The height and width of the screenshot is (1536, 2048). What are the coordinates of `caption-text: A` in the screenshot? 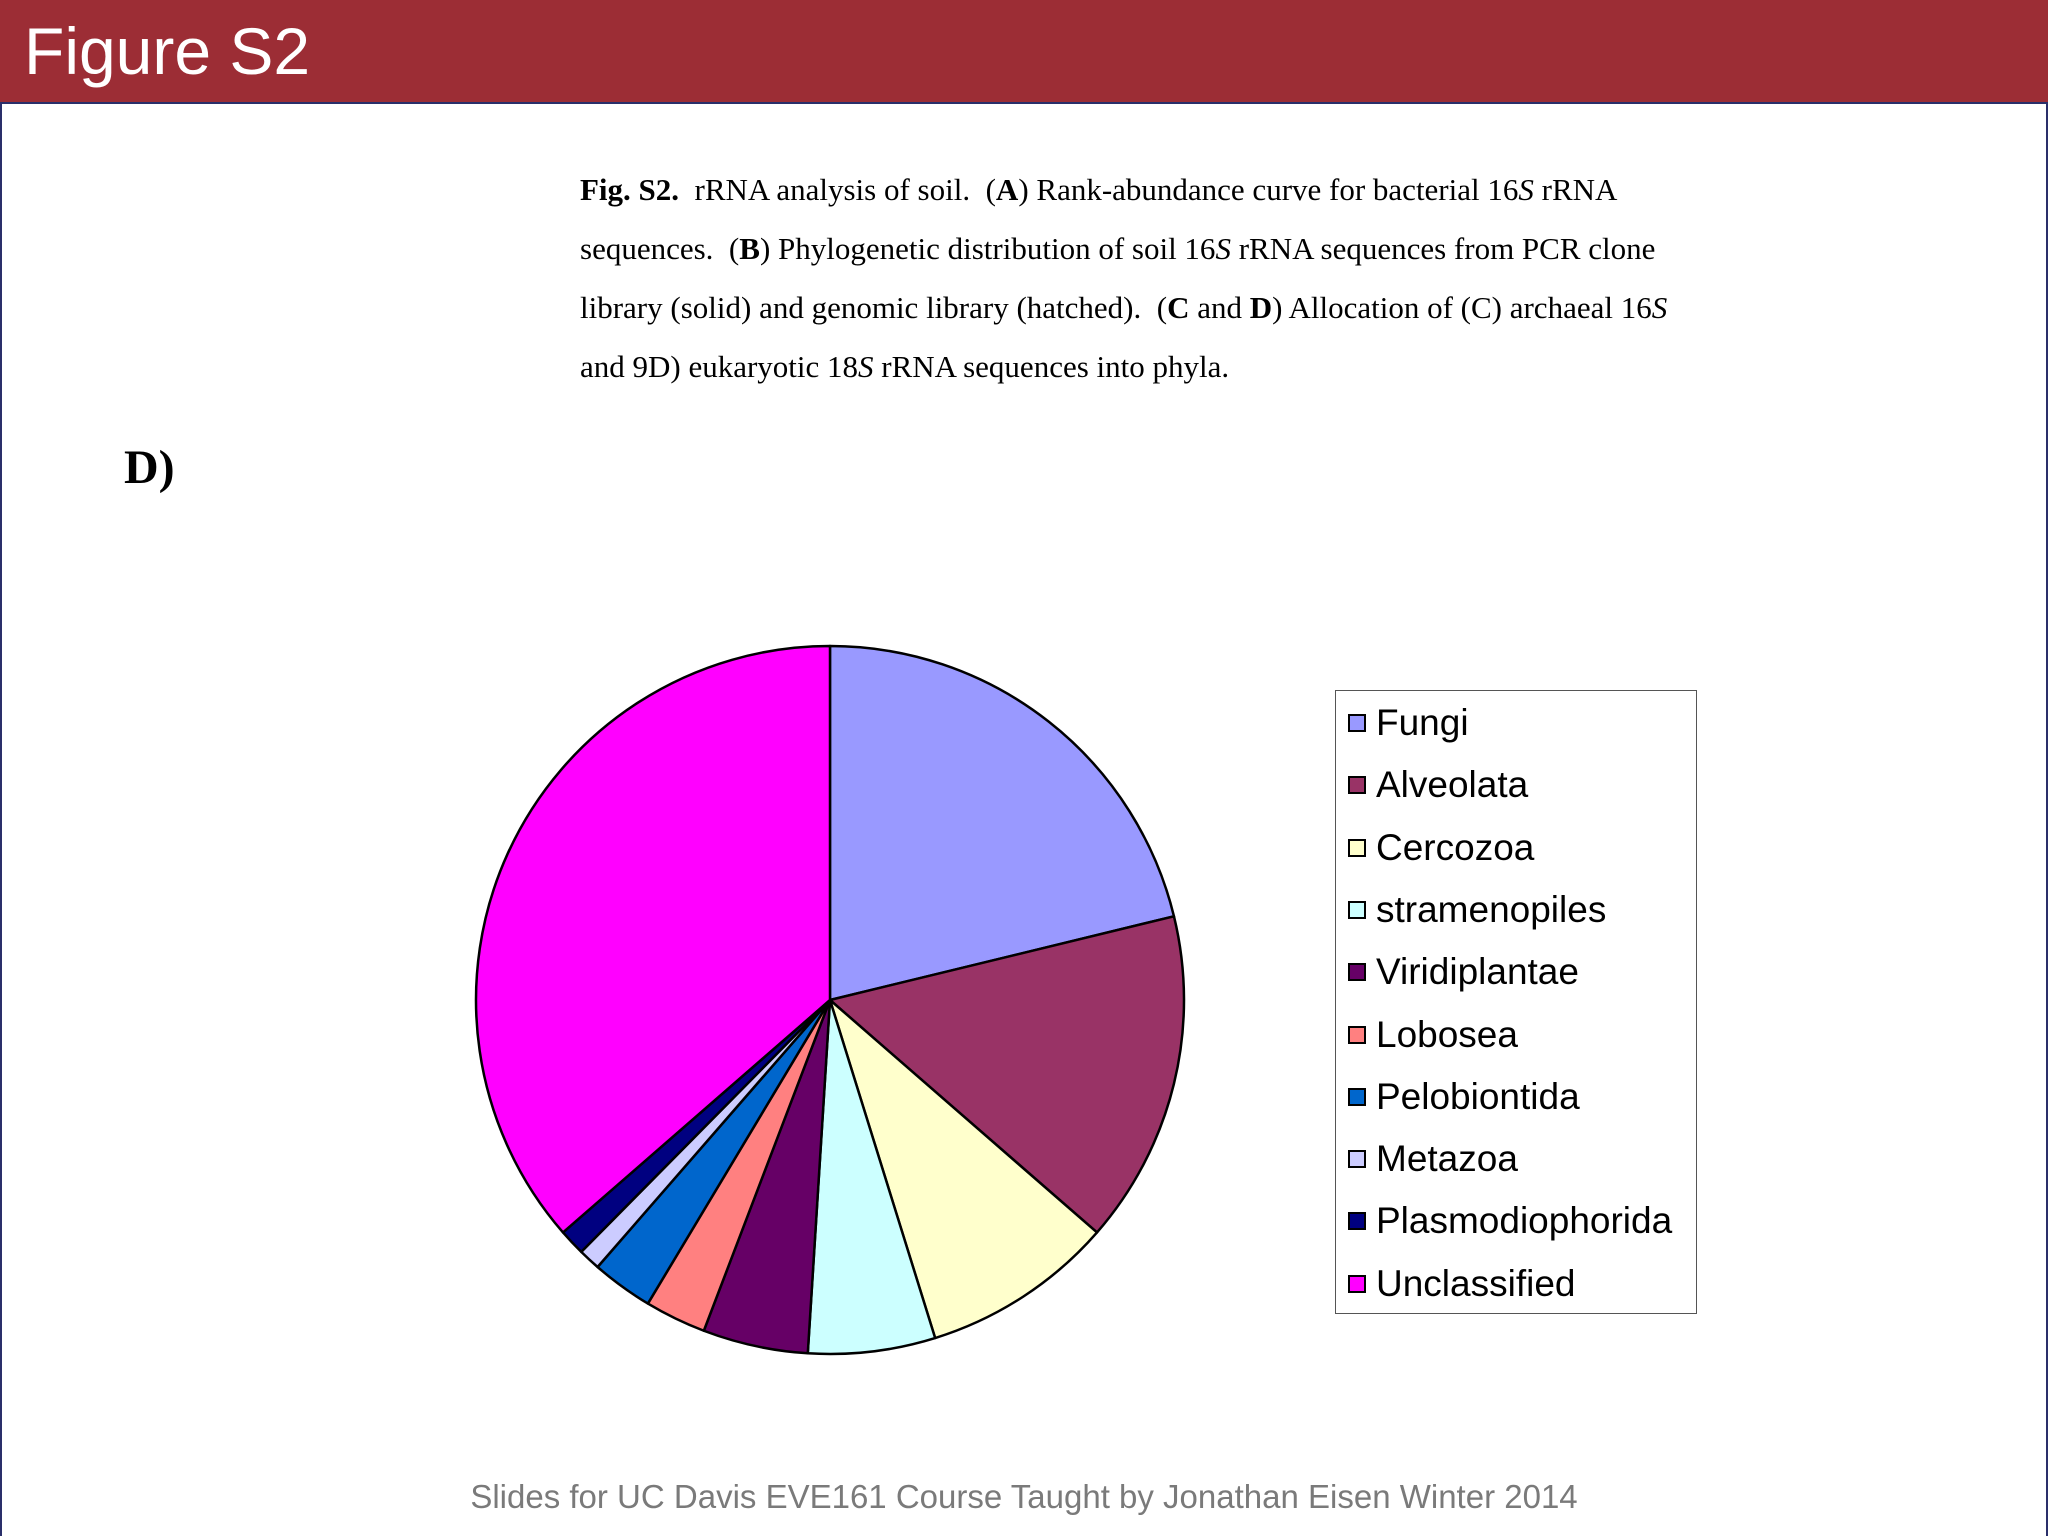 It's located at (1007, 189).